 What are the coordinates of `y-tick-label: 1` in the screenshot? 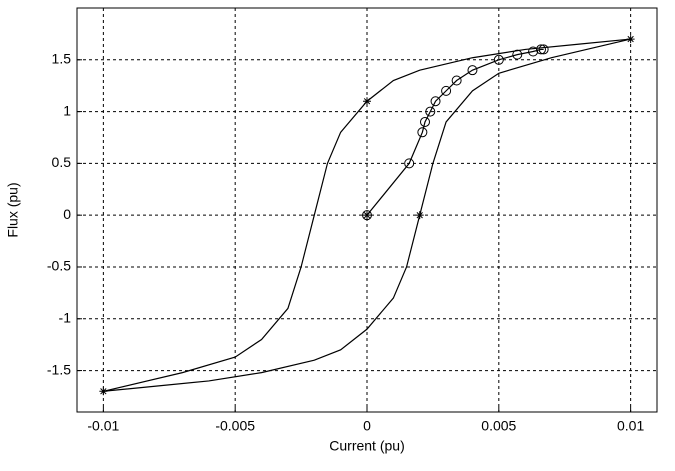 It's located at (67, 110).